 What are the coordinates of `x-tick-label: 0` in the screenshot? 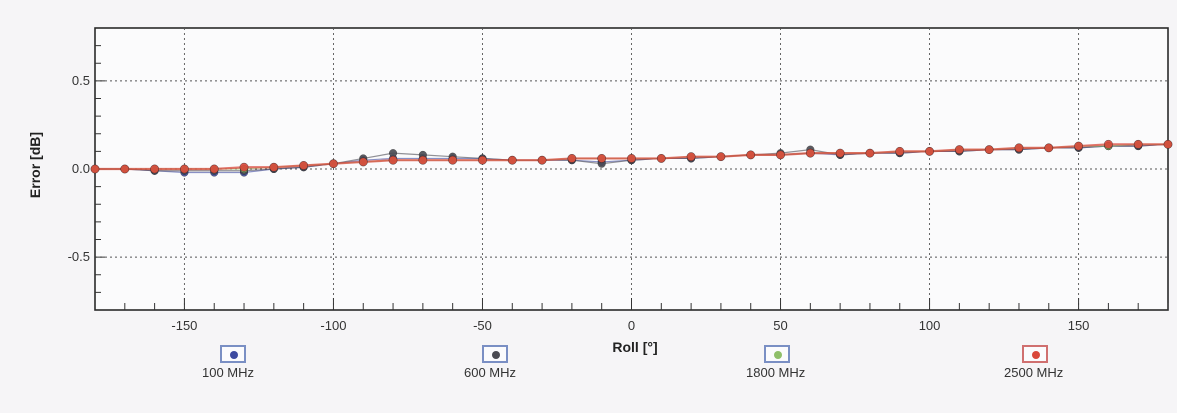 It's located at (631, 325).